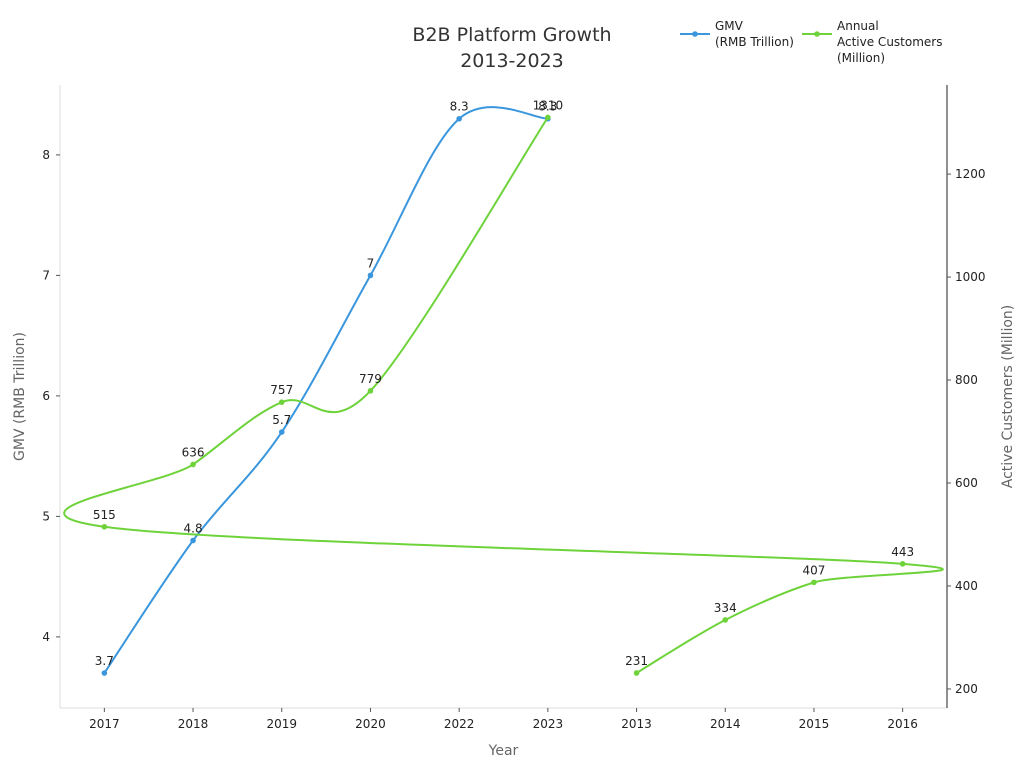 The image size is (1024, 768). I want to click on y2-tick-label: 400, so click(966, 586).